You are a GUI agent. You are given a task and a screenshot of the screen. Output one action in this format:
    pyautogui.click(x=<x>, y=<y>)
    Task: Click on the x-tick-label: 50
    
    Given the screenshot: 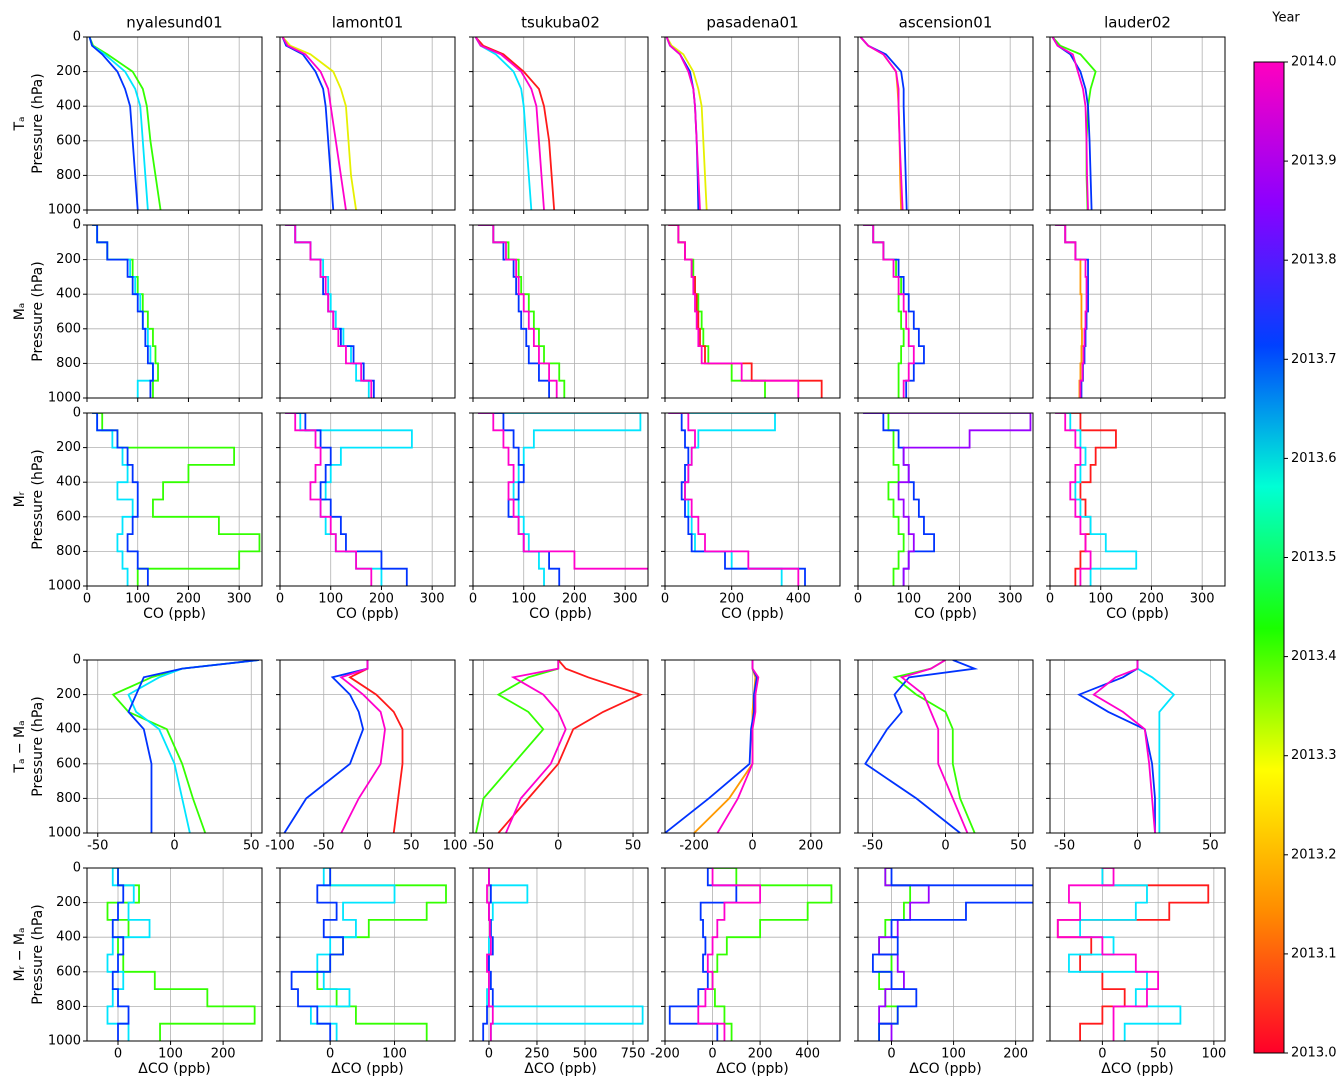 What is the action you would take?
    pyautogui.click(x=633, y=846)
    